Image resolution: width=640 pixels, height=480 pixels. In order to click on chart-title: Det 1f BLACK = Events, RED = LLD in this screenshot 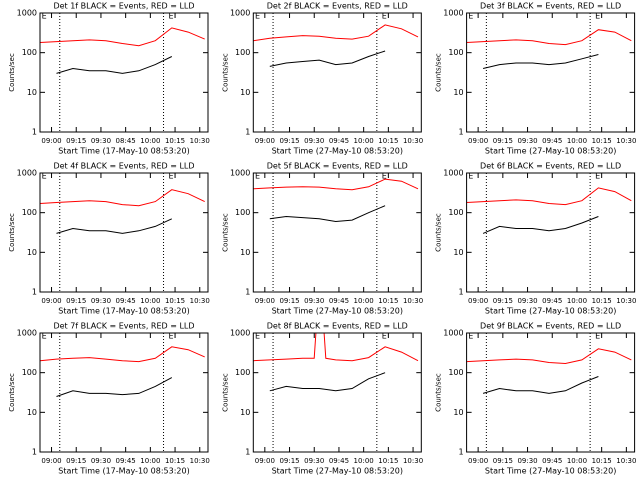, I will do `click(123, 6)`.